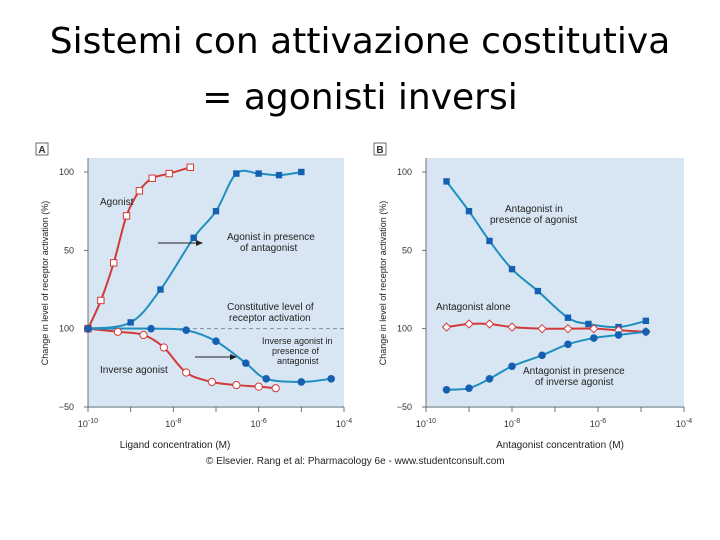  Describe the element at coordinates (360, 41) in the screenshot. I see `slide-title-line-1: Sistemi con attivazione costitutiva` at that location.